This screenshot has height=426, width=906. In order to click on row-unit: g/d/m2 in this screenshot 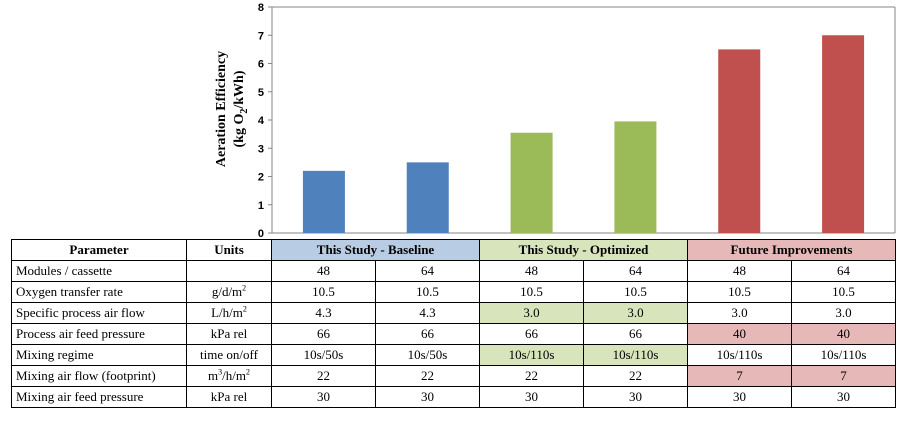, I will do `click(229, 292)`.